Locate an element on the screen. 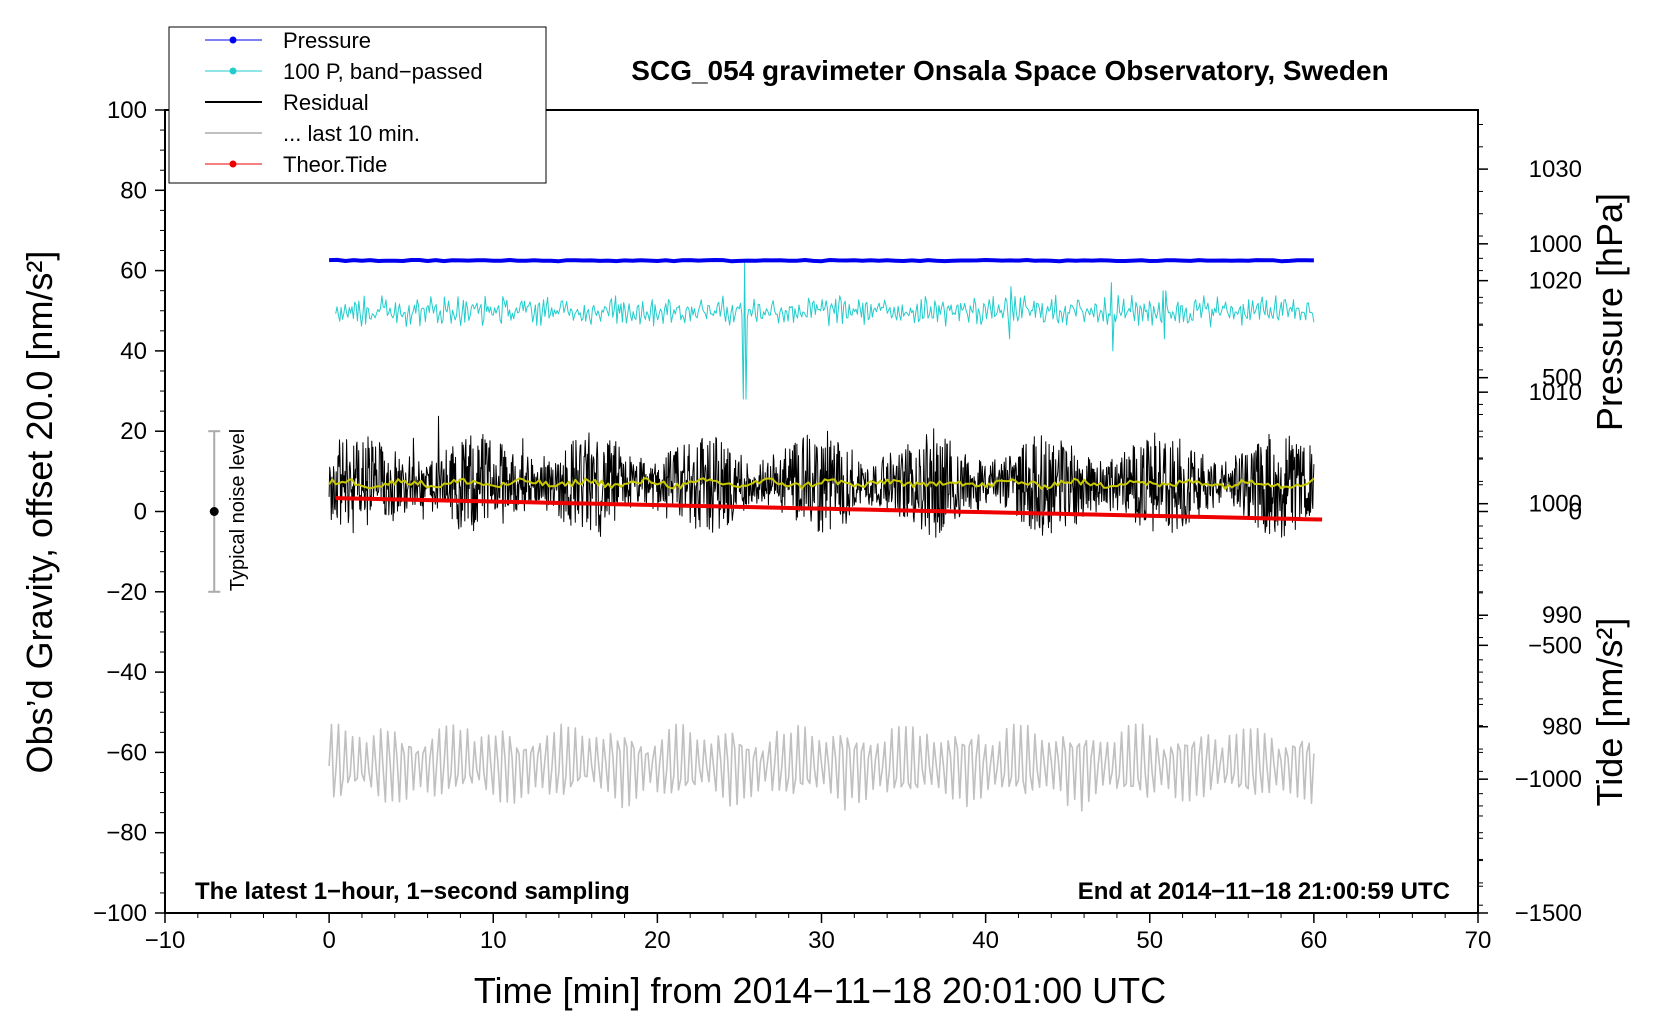 The image size is (1660, 1020). y-tick-label: 20 is located at coordinates (133, 431).